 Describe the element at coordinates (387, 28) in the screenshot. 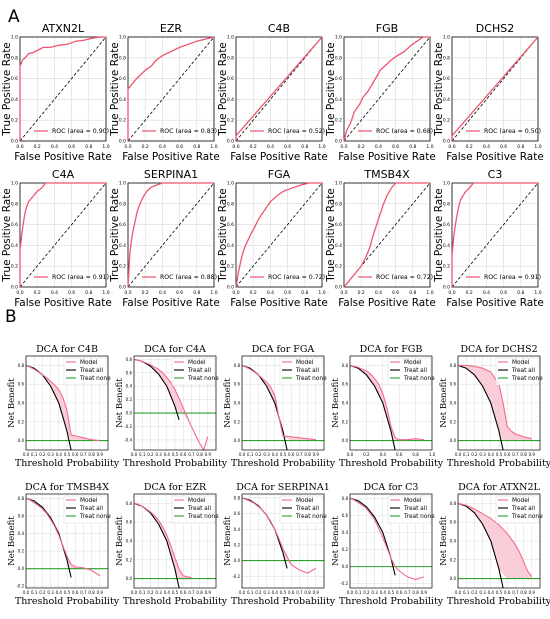

I see `chart-title: FGB` at that location.